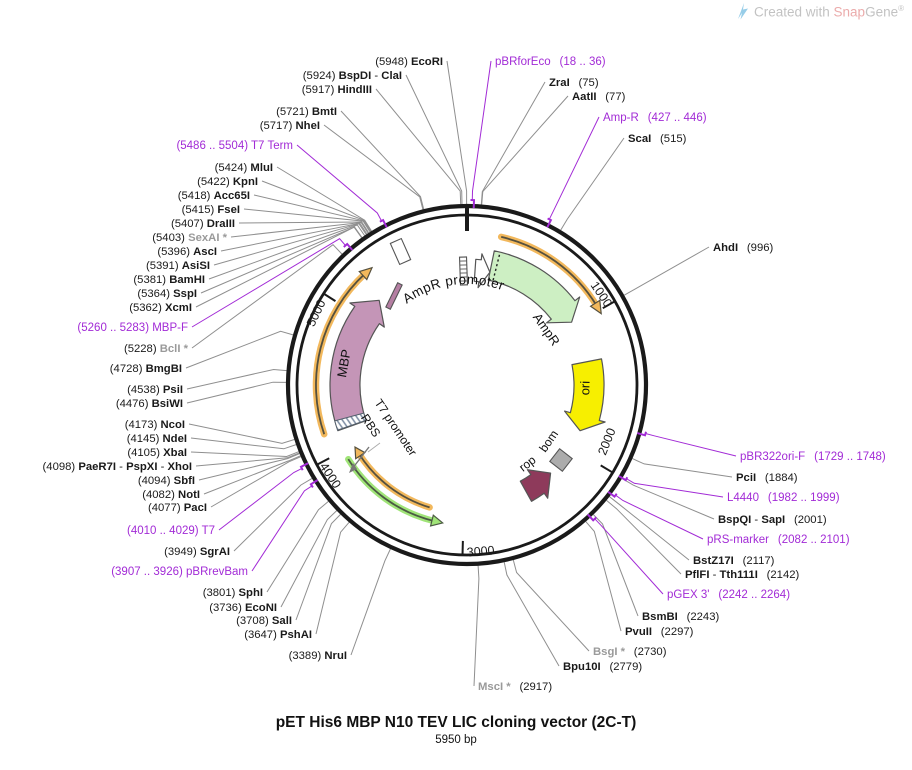  What do you see at coordinates (264, 621) in the screenshot?
I see `enzyme-label-SalI: (3708) SalI` at bounding box center [264, 621].